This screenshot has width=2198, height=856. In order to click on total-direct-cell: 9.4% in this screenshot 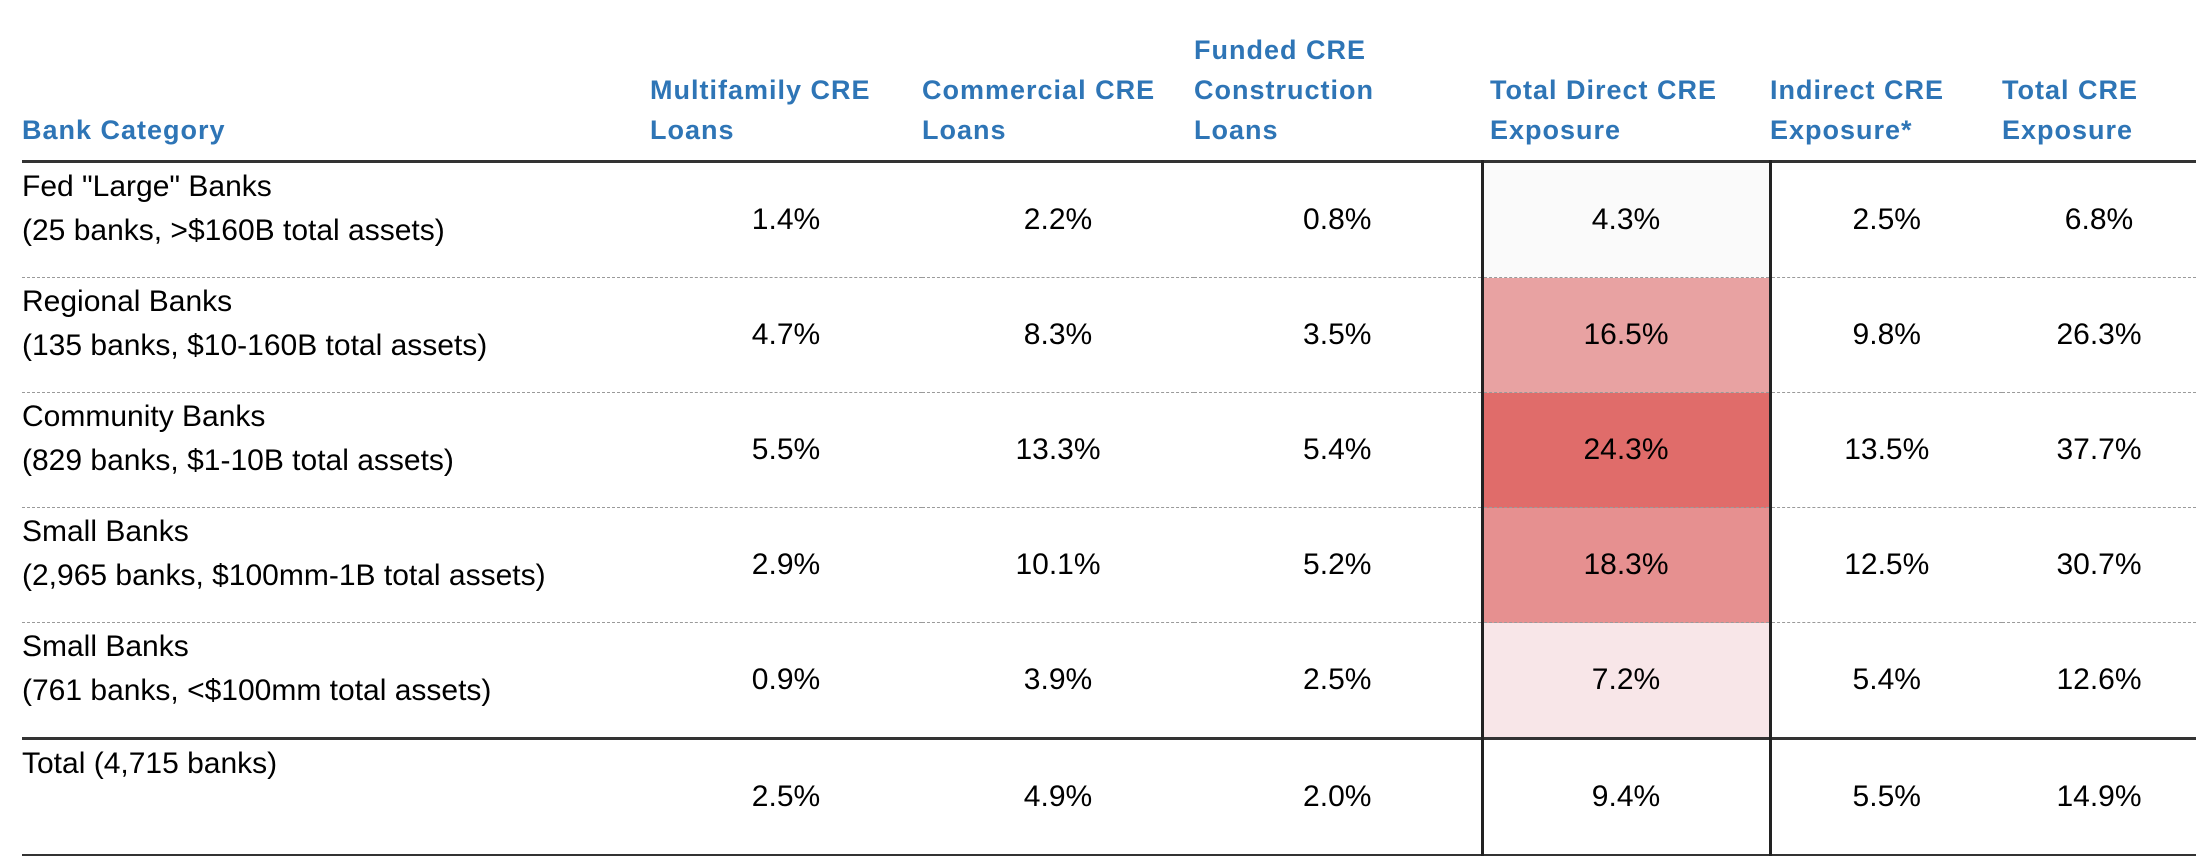, I will do `click(1626, 796)`.